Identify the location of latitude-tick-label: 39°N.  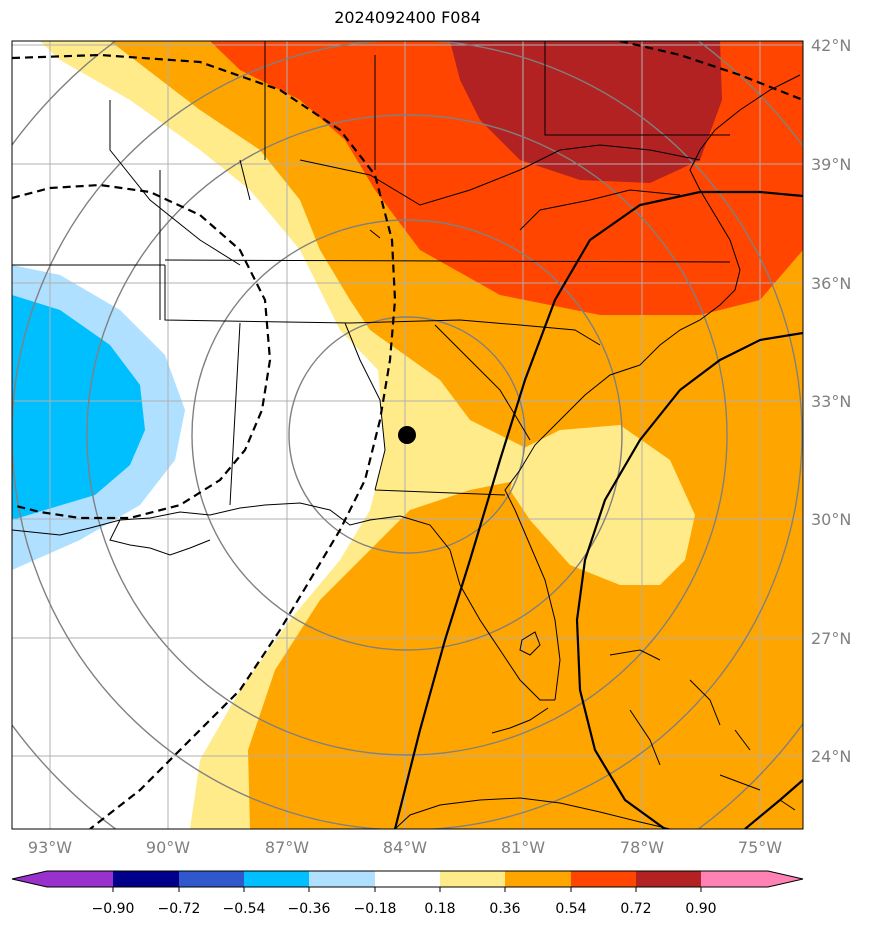
(831, 164).